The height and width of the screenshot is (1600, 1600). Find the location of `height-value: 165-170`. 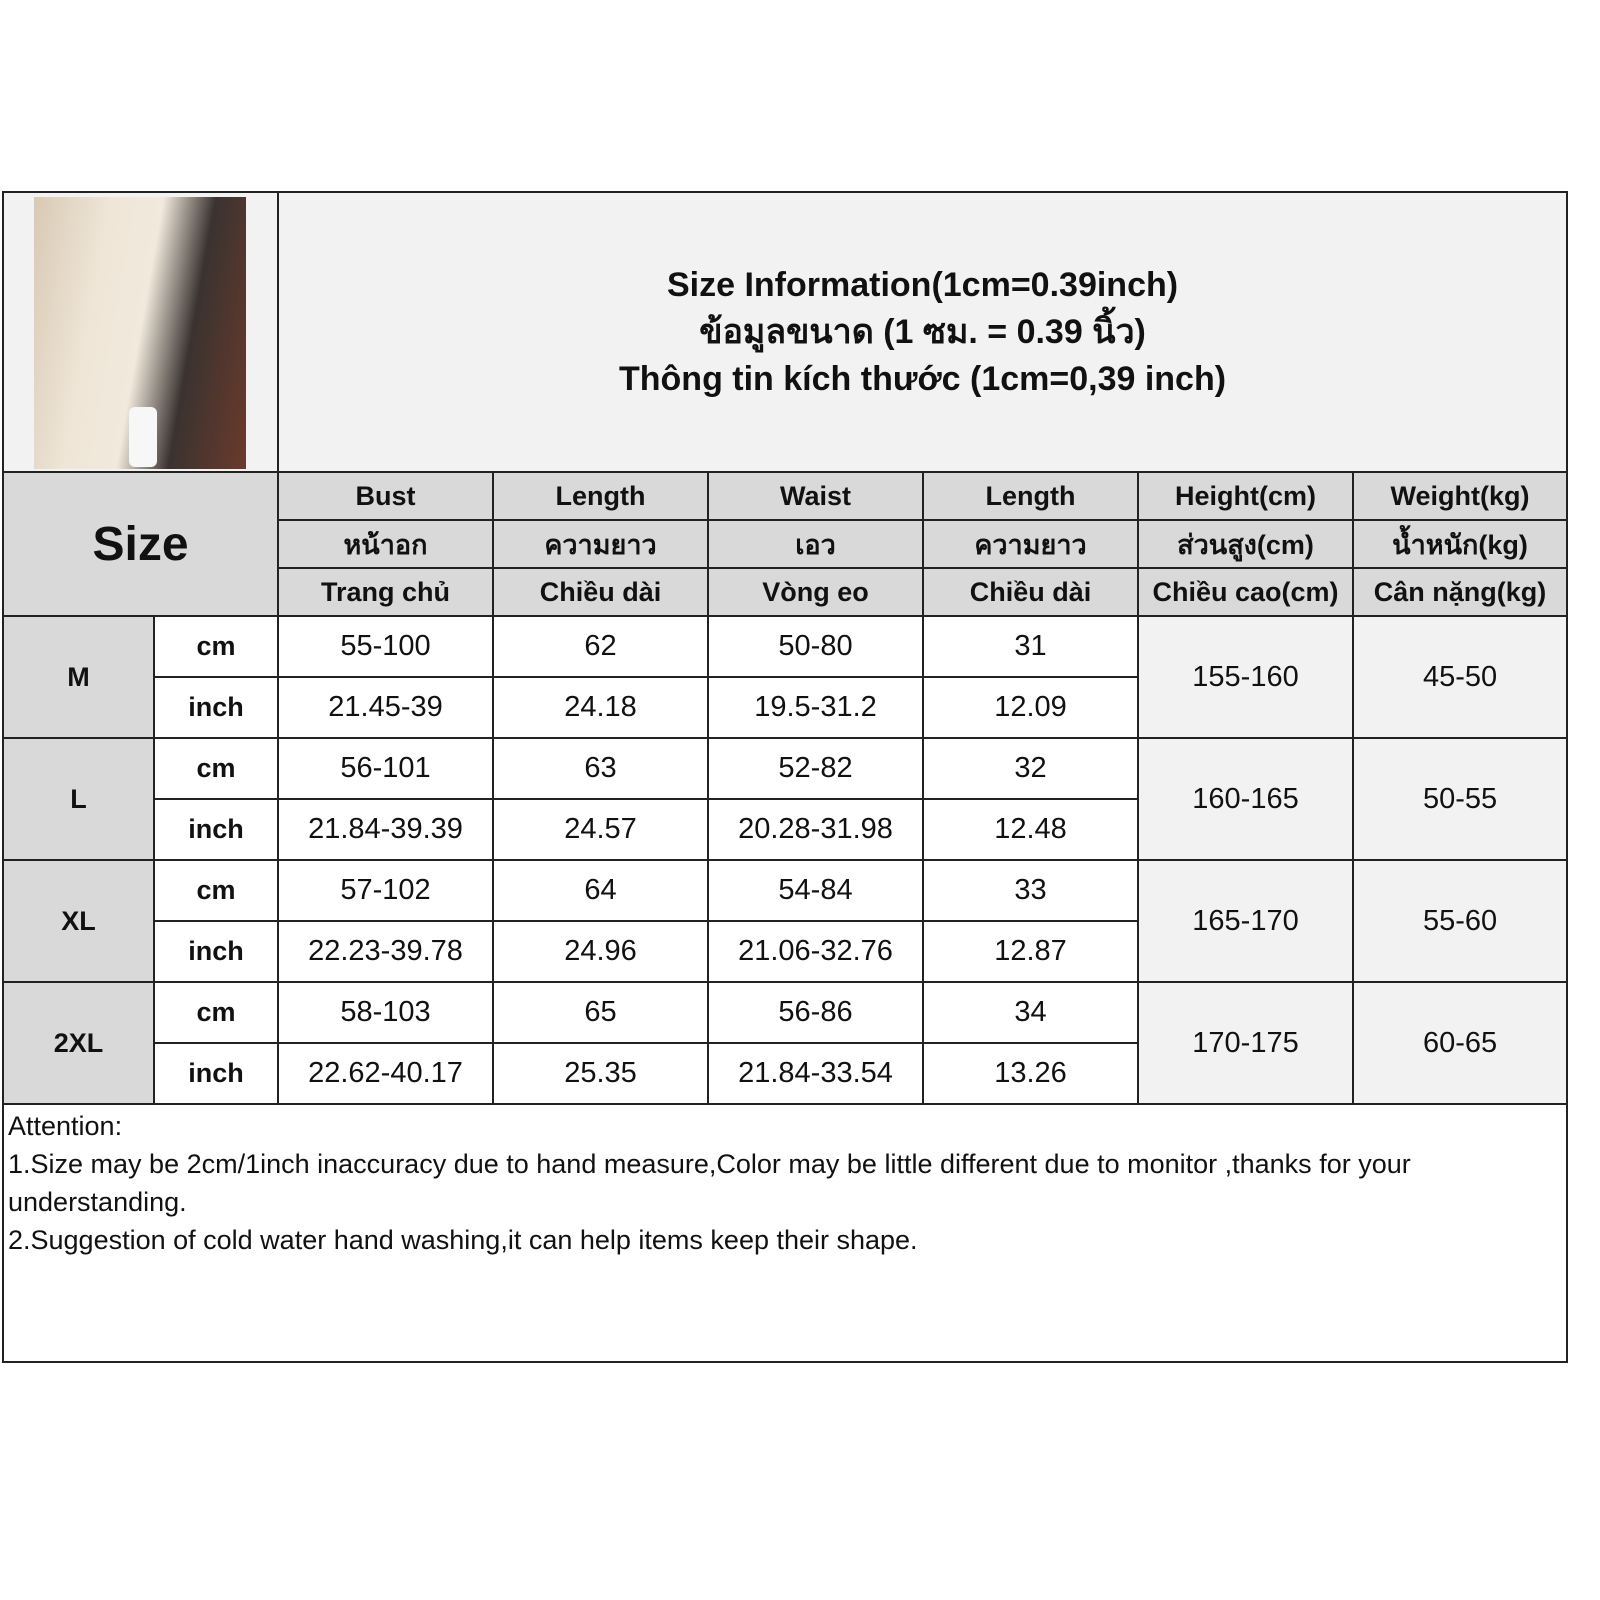

height-value: 165-170 is located at coordinates (1245, 921).